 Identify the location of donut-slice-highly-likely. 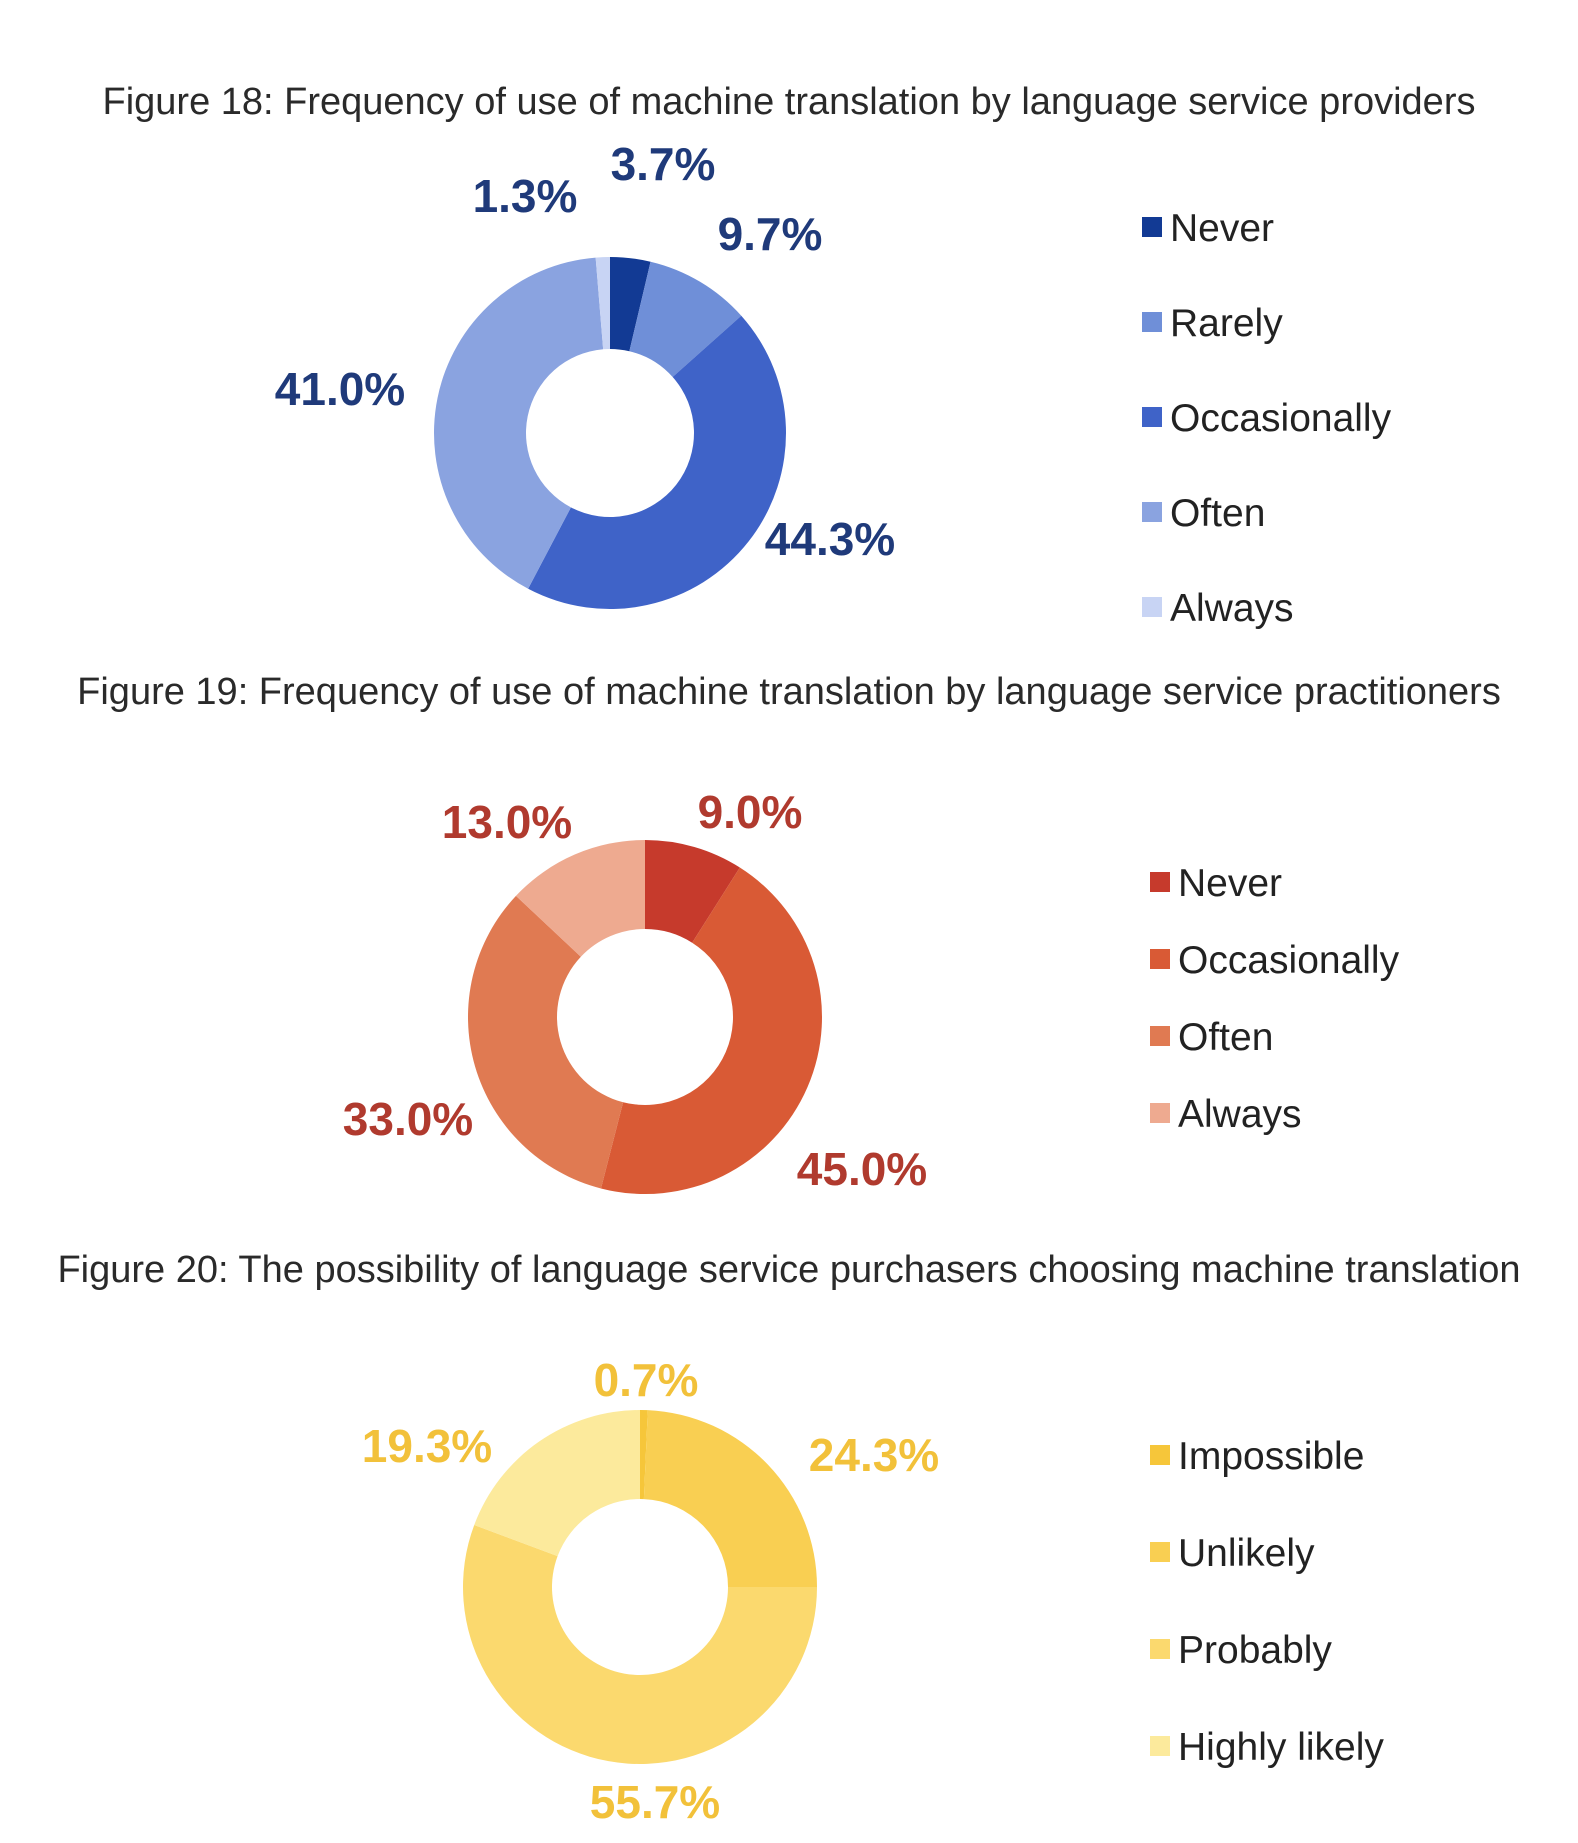
(557, 1483).